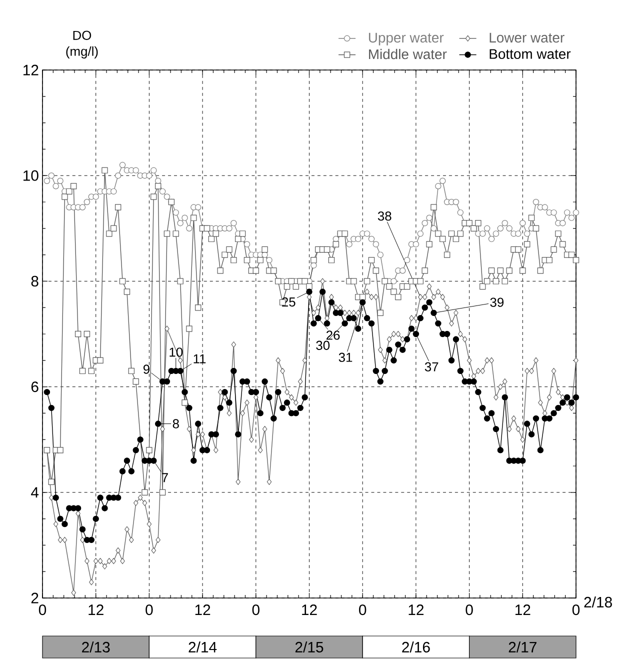  I want to click on annotation: 37, so click(431, 367).